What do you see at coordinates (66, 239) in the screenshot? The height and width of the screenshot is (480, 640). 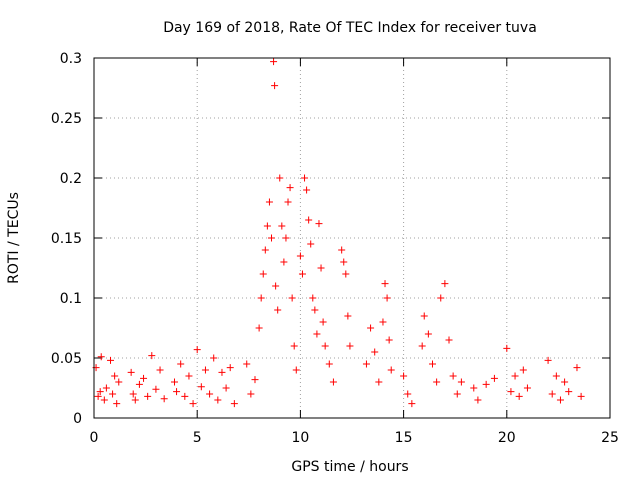 I see `y-tick-label: 0.15` at bounding box center [66, 239].